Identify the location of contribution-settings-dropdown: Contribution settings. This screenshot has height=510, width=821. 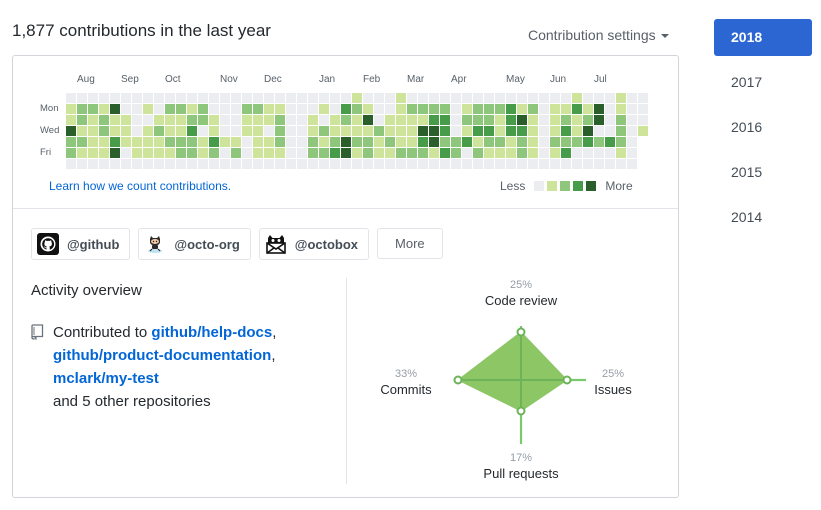
(598, 35).